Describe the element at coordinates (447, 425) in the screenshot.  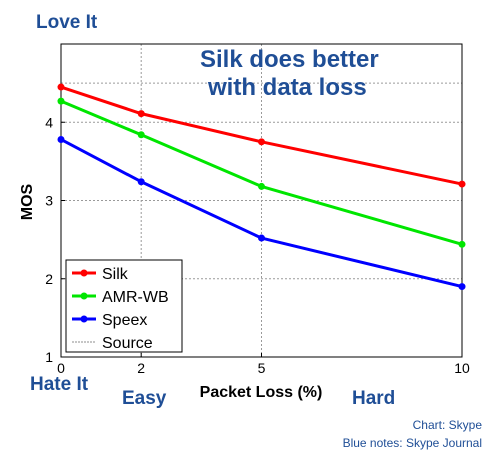
I see `chart-credit: Chart: Skype` at that location.